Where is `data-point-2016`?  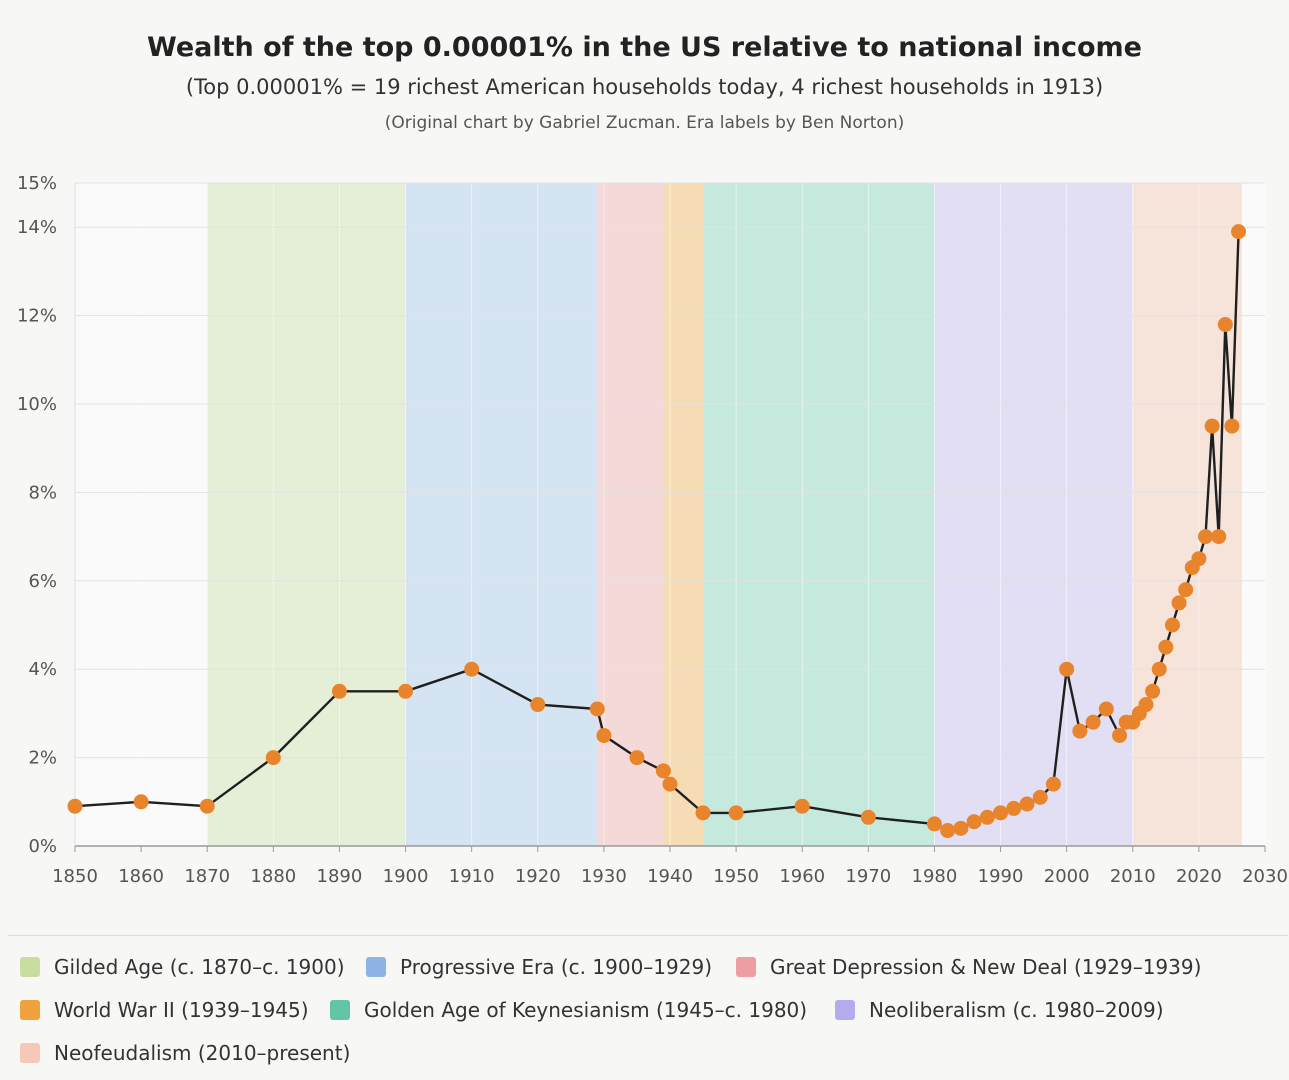
data-point-2016 is located at coordinates (1172, 625).